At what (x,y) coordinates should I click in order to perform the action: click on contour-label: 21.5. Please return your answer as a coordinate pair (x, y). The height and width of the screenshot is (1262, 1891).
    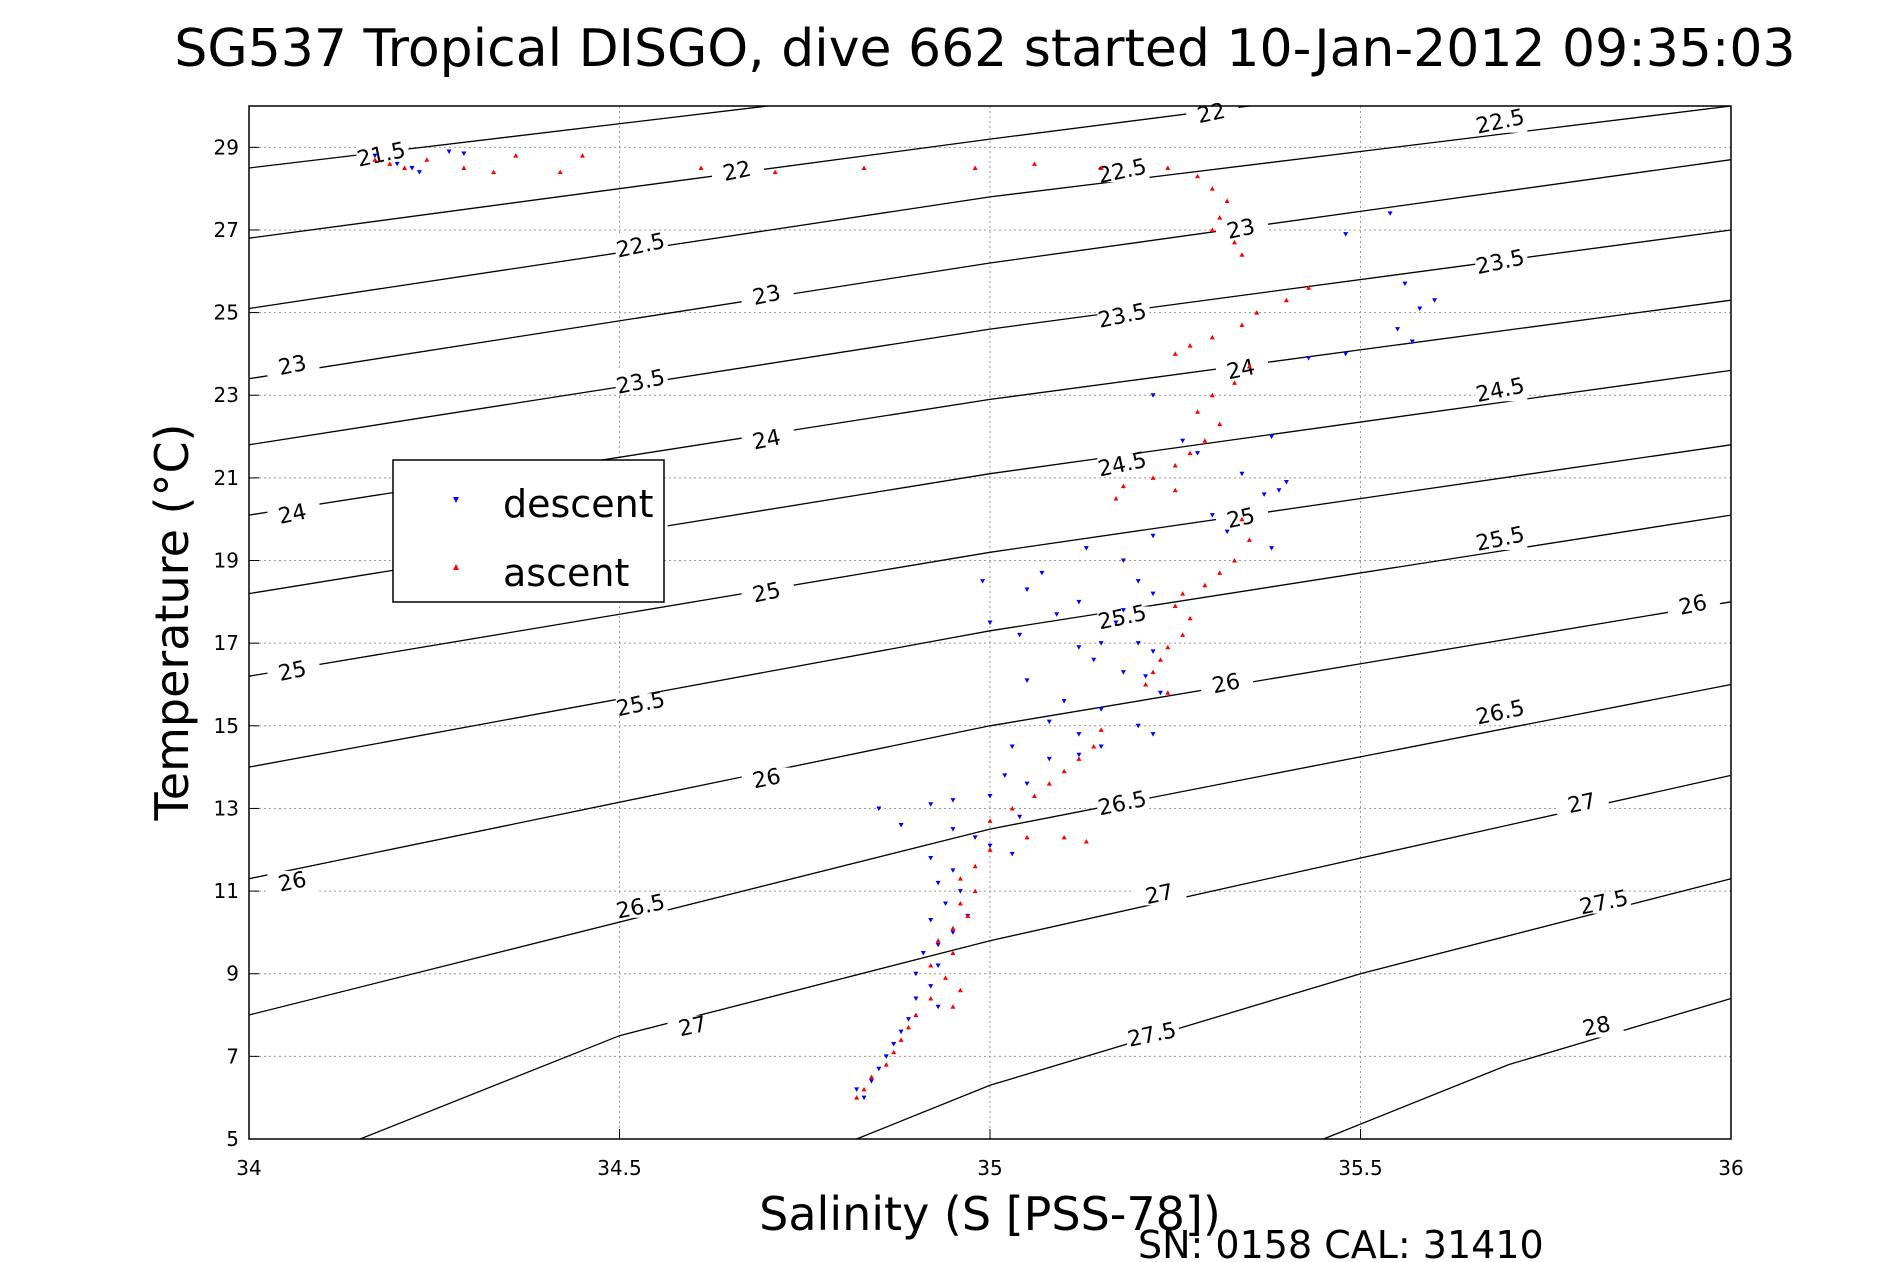
    Looking at the image, I should click on (381, 155).